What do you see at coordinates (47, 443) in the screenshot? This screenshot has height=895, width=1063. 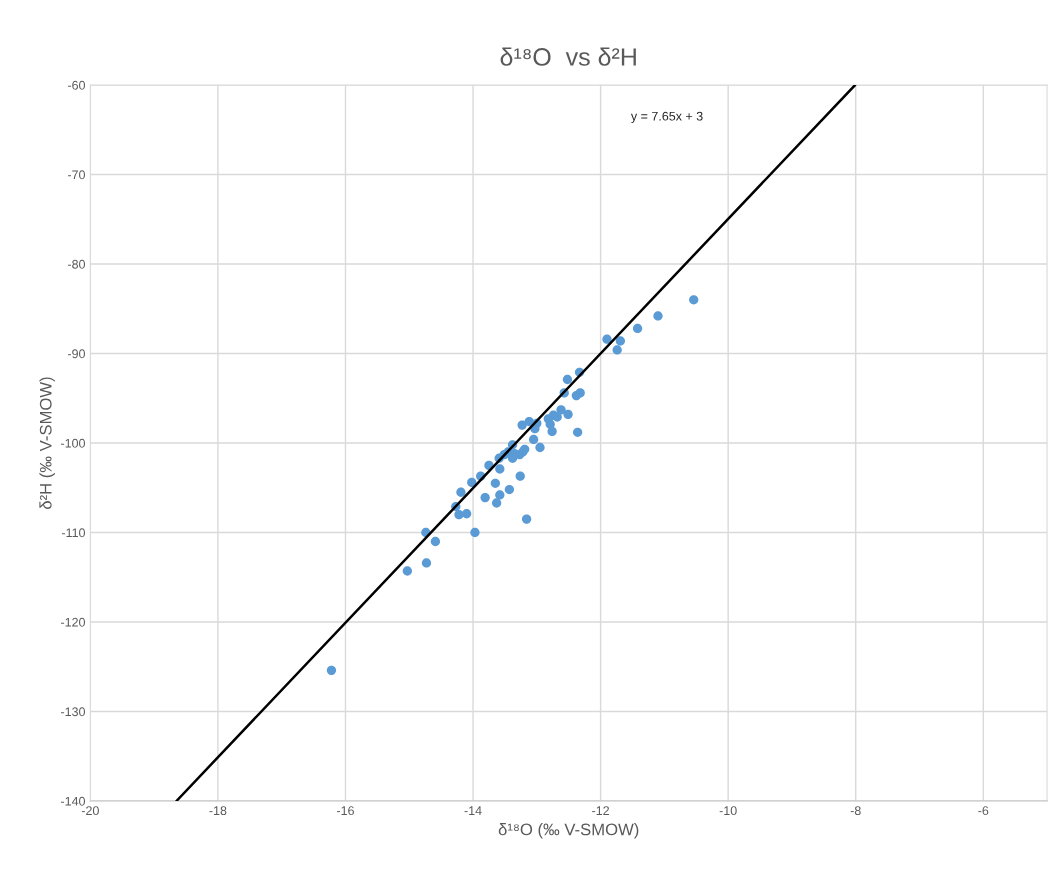 I see `y-axis-title: δ²H (‰ V-SMOW)` at bounding box center [47, 443].